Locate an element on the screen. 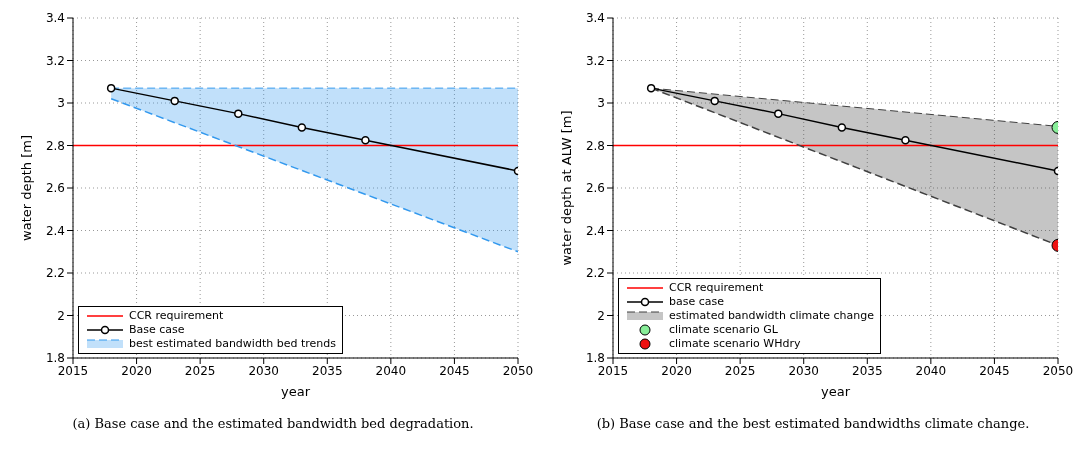 This screenshot has width=1090, height=468. legend-label: climate scenario GL is located at coordinates (723, 330).